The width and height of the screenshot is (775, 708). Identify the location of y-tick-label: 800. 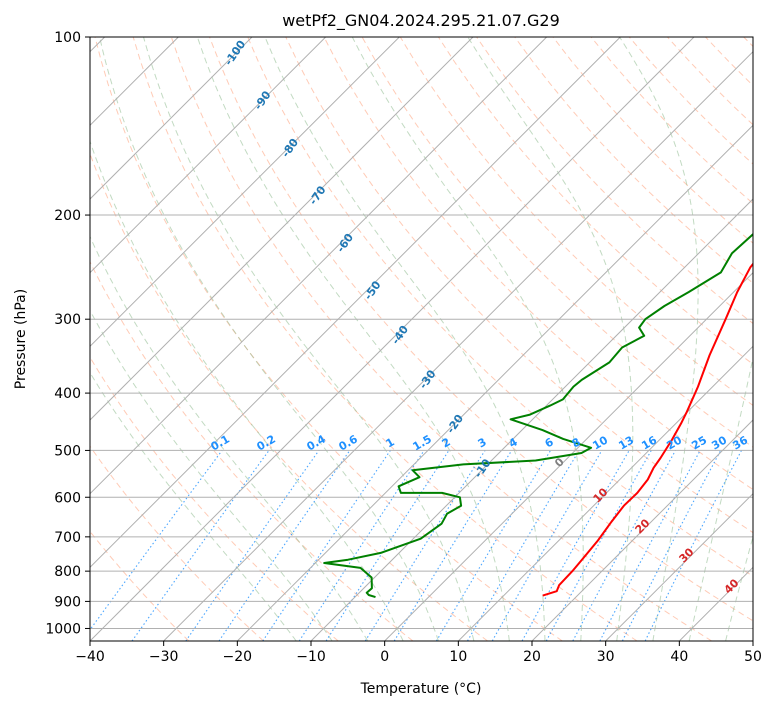
(67, 572).